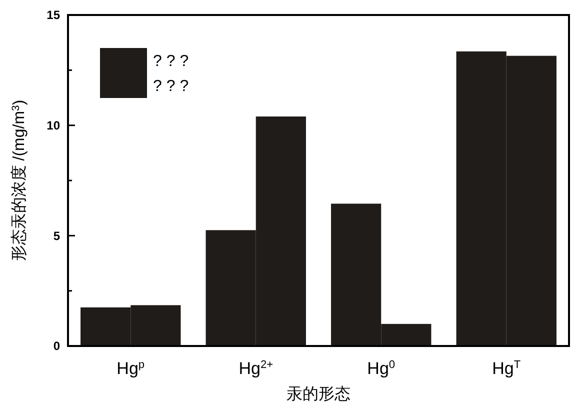 The image size is (577, 406). What do you see at coordinates (53, 125) in the screenshot?
I see `y-tick-label: 10` at bounding box center [53, 125].